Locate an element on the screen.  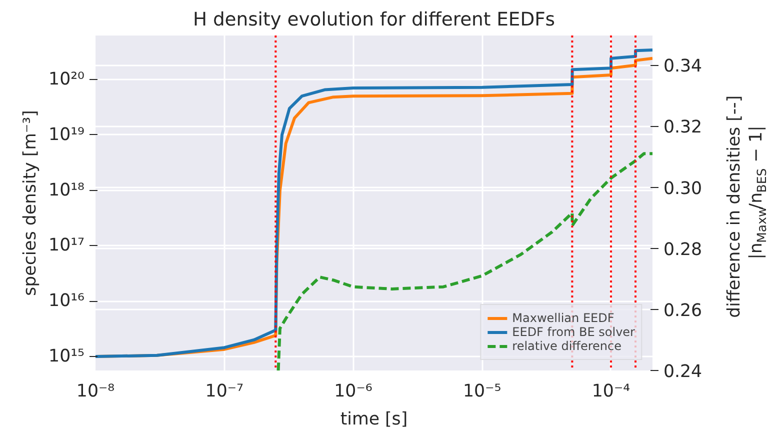
legend-label: EEDF from BE solver is located at coordinates (573, 332).